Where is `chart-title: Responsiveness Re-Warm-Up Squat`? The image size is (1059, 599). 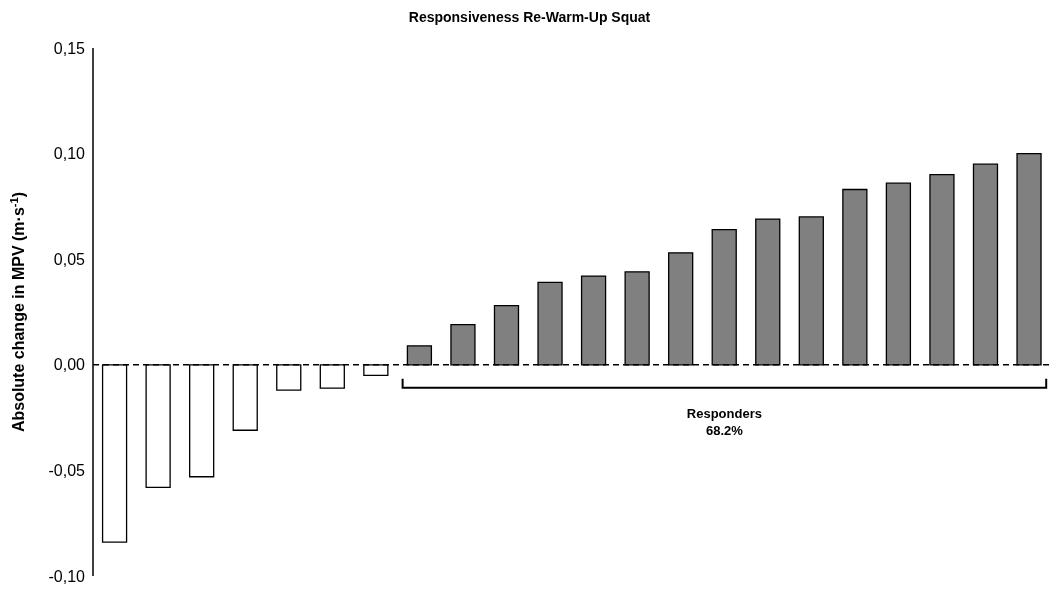 chart-title: Responsiveness Re-Warm-Up Squat is located at coordinates (529, 17).